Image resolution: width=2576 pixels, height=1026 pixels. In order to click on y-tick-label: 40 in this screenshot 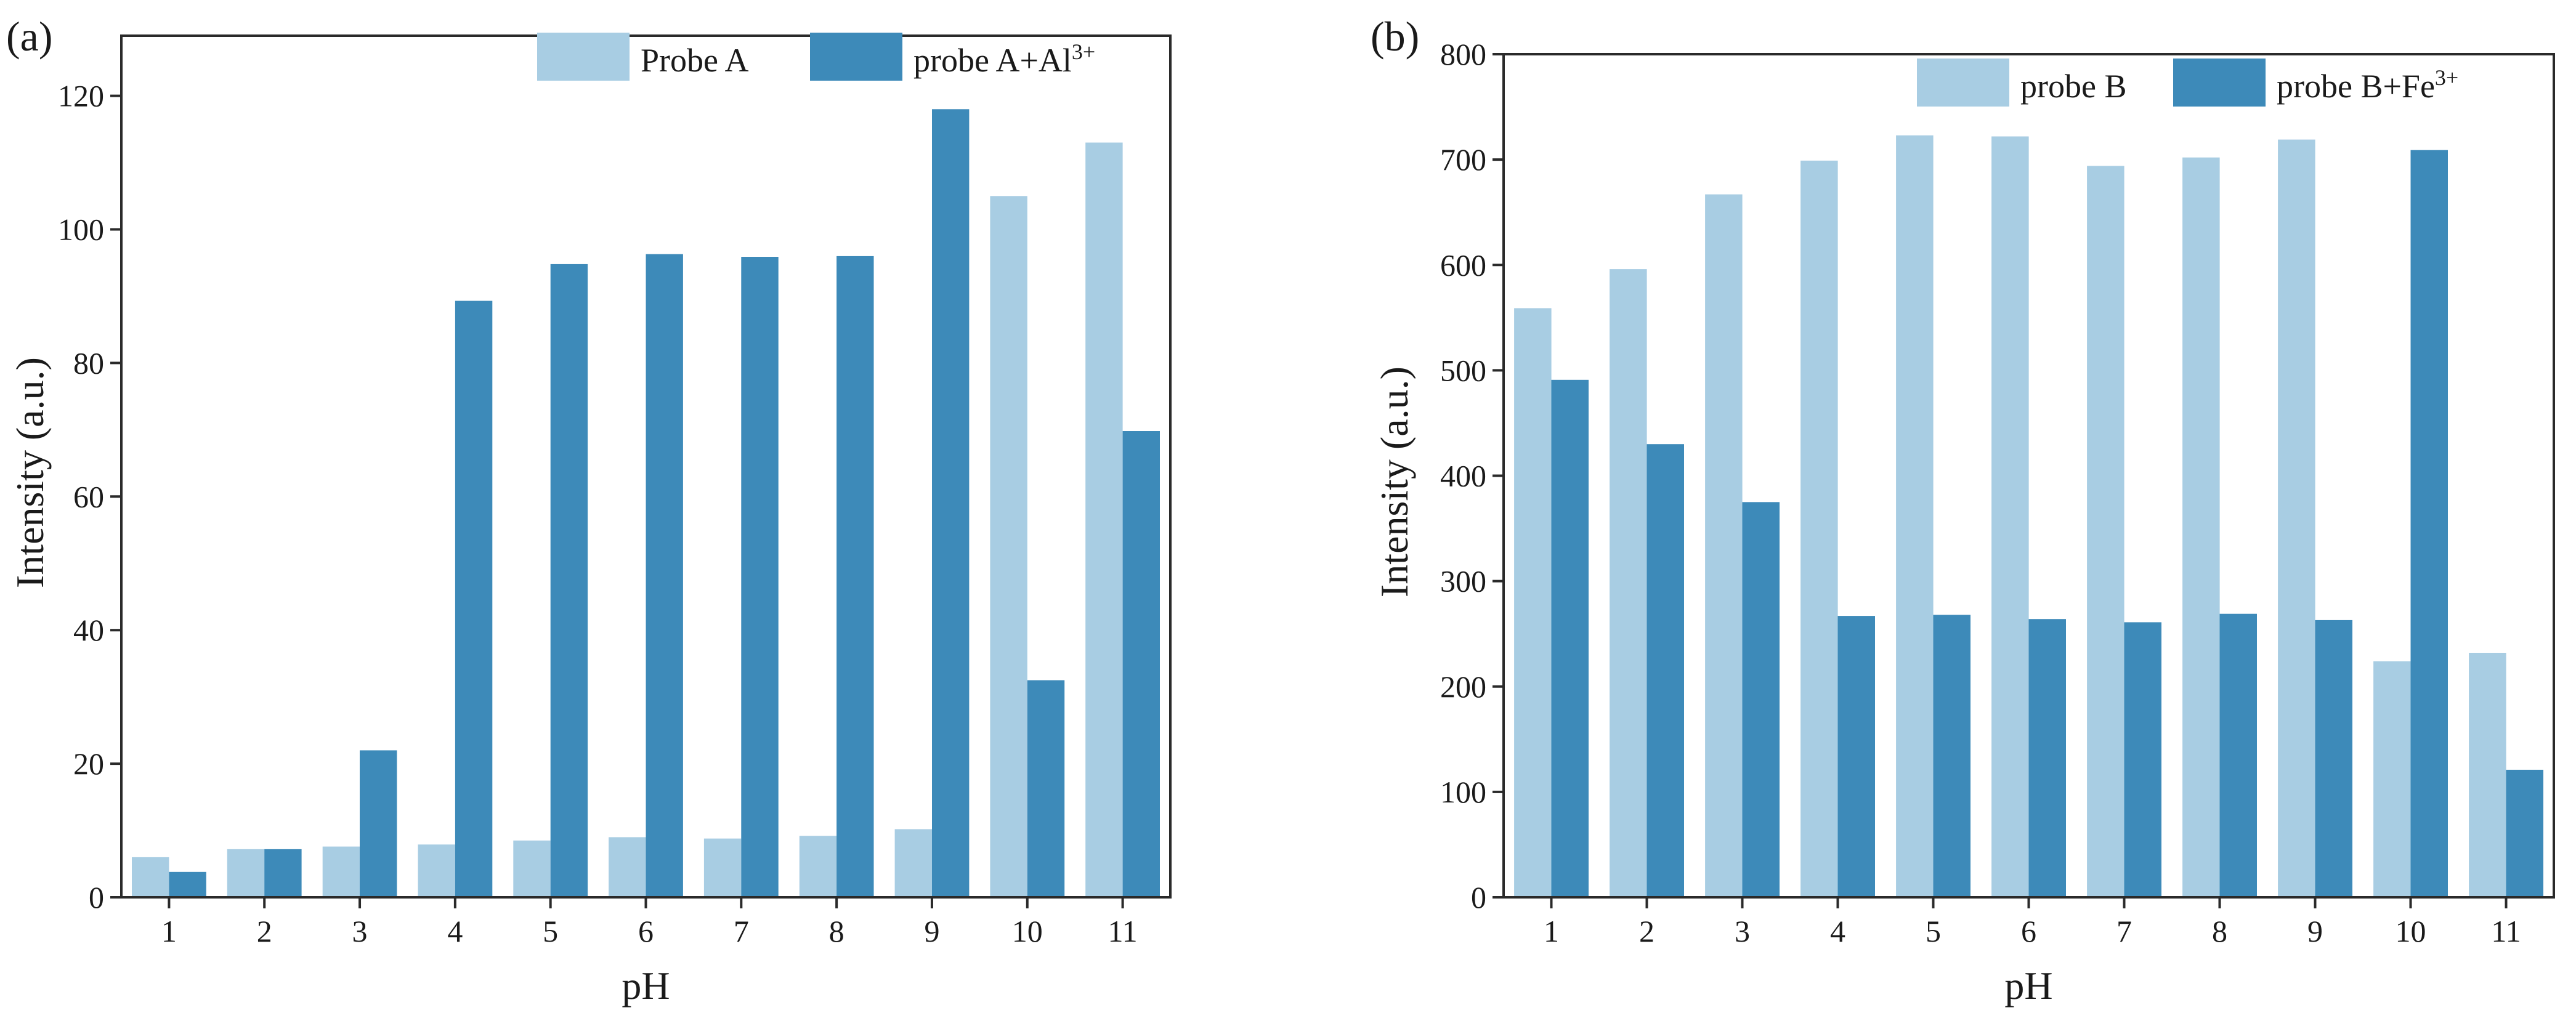, I will do `click(88, 630)`.